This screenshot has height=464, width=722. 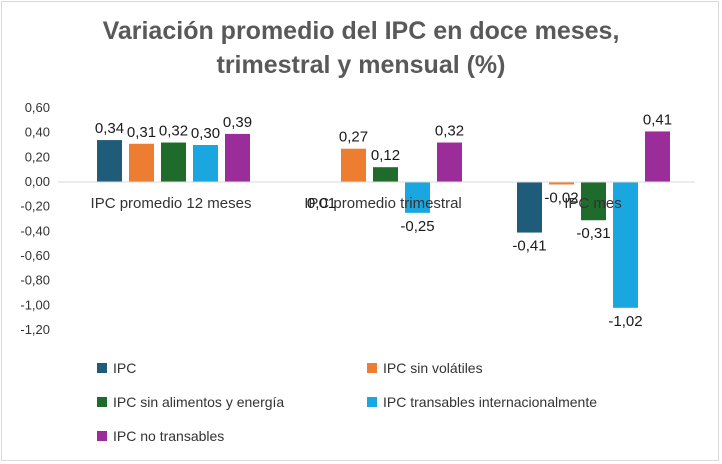 I want to click on data-label: 0,27, so click(x=353, y=137).